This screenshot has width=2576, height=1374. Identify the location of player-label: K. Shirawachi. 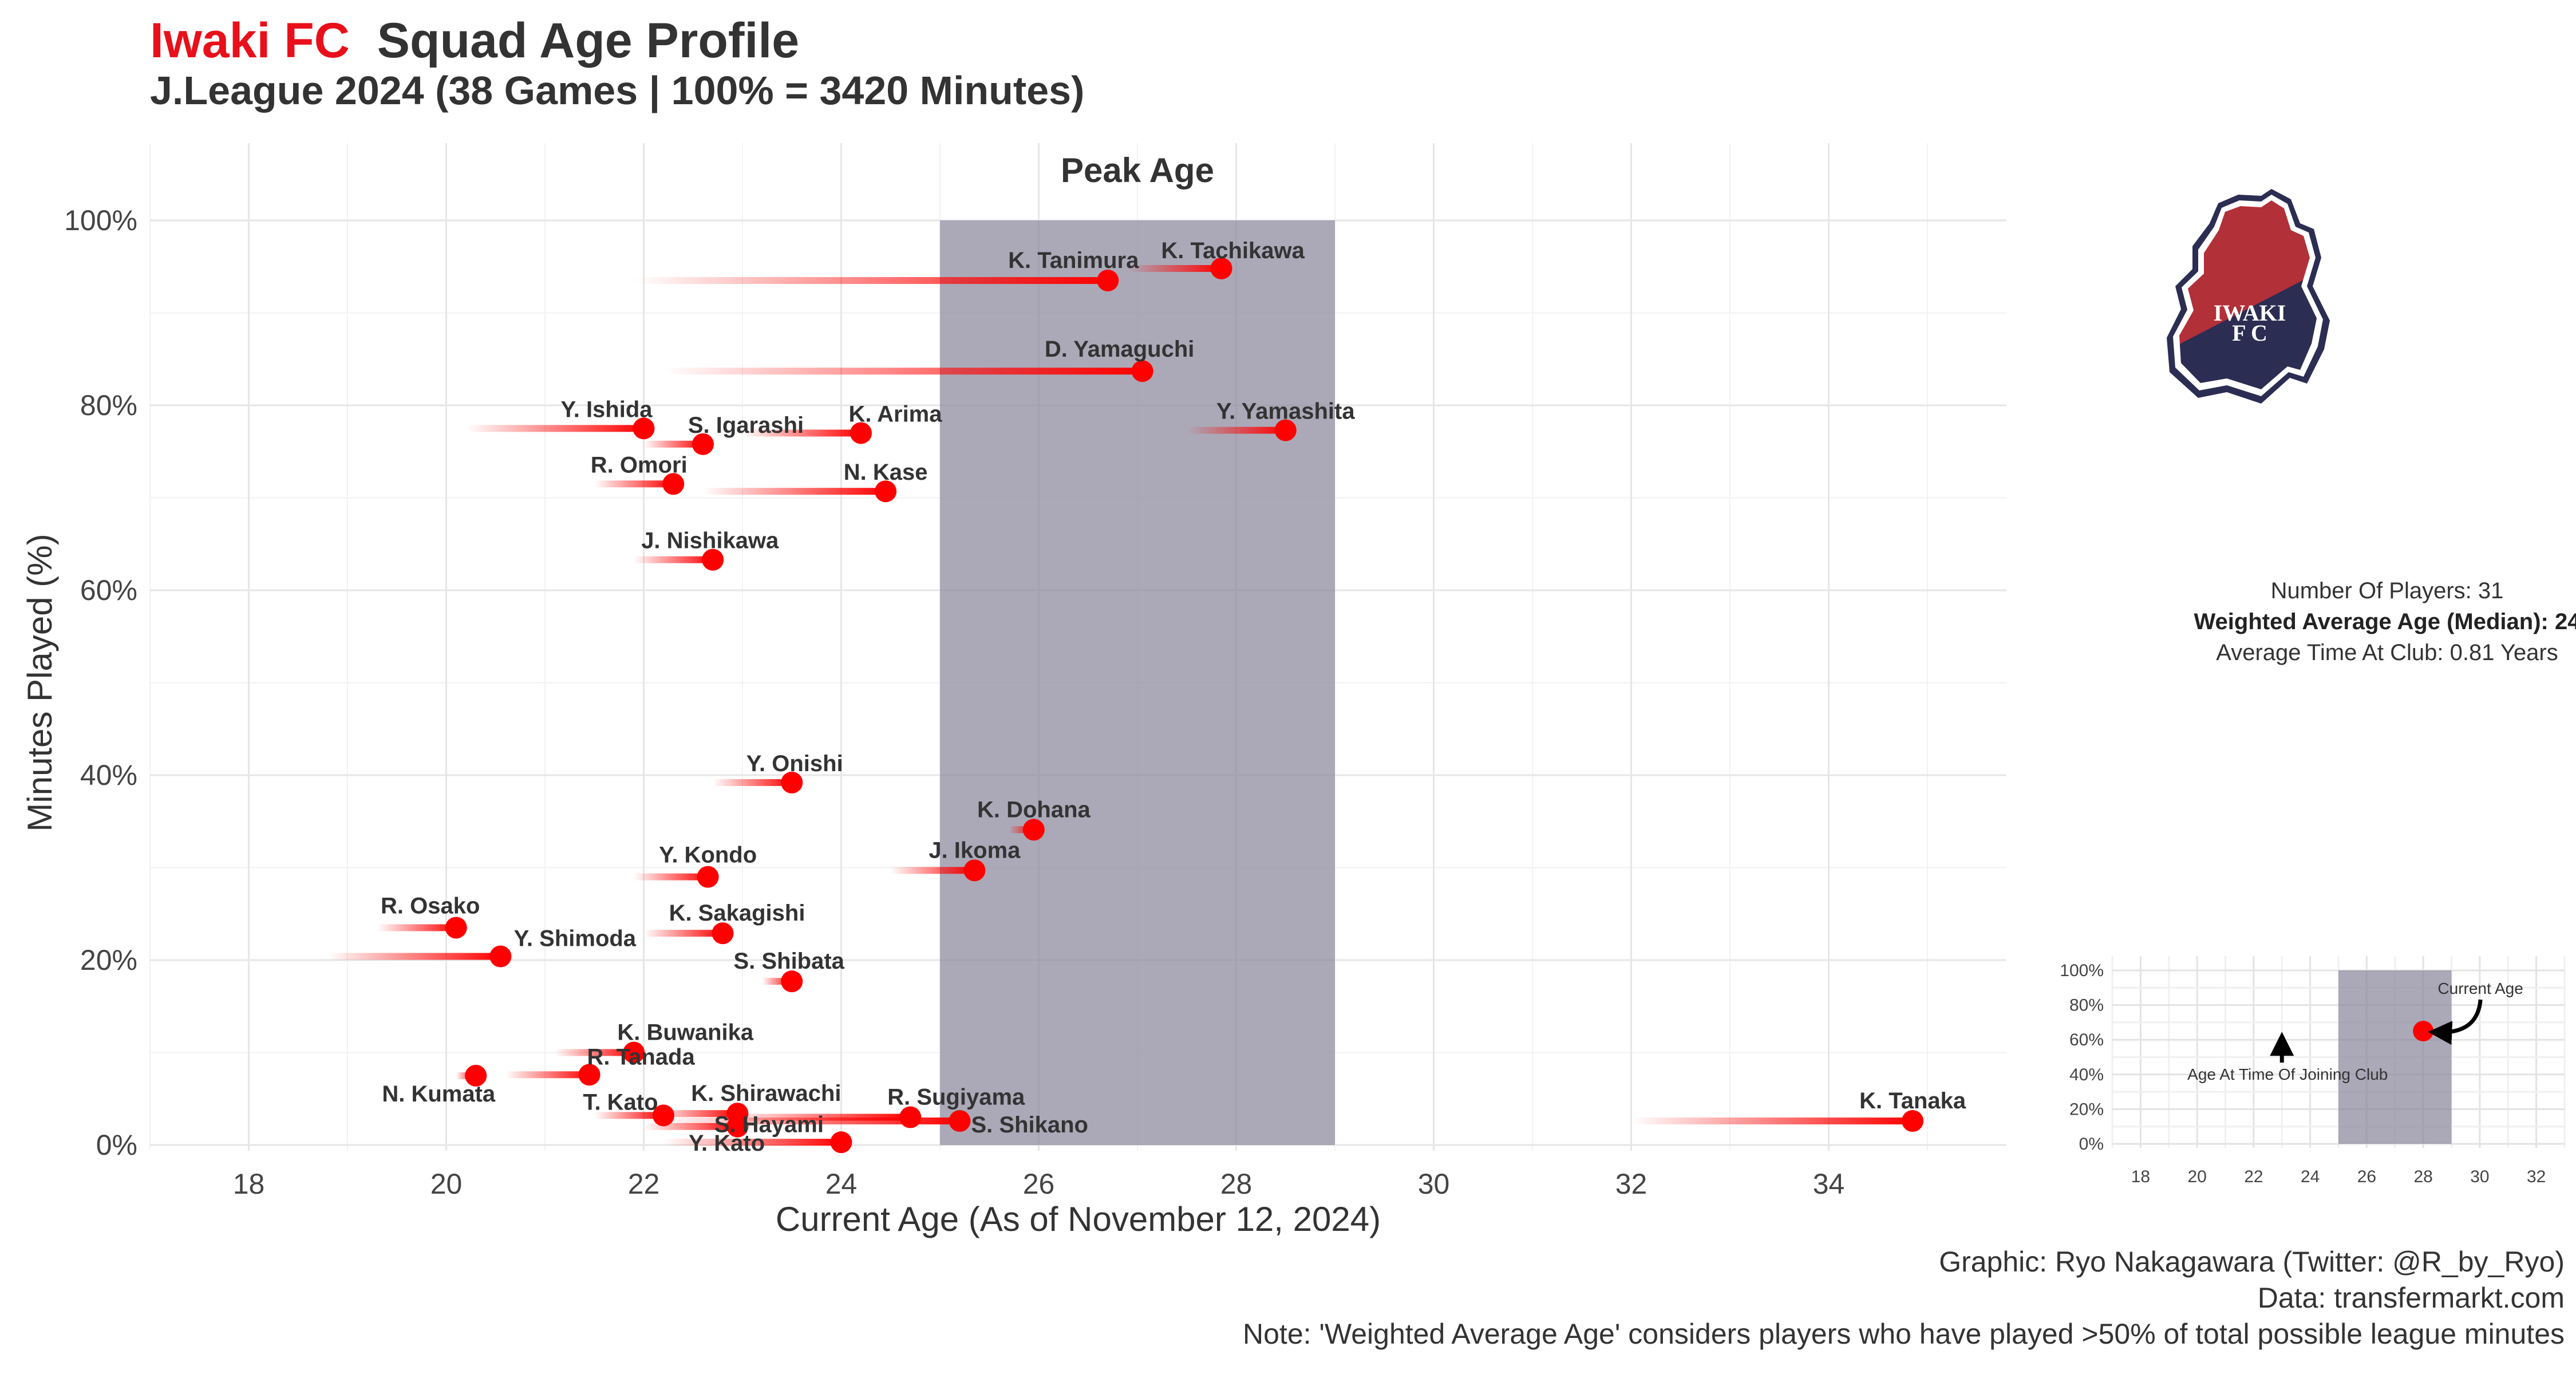
(766, 1093).